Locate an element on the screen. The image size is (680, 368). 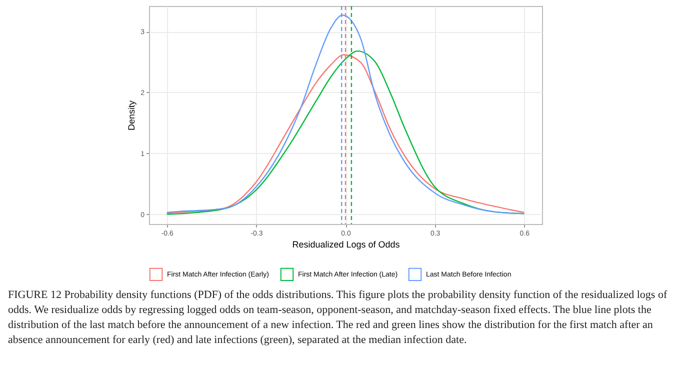
y-axis-title: Density is located at coordinates (131, 115).